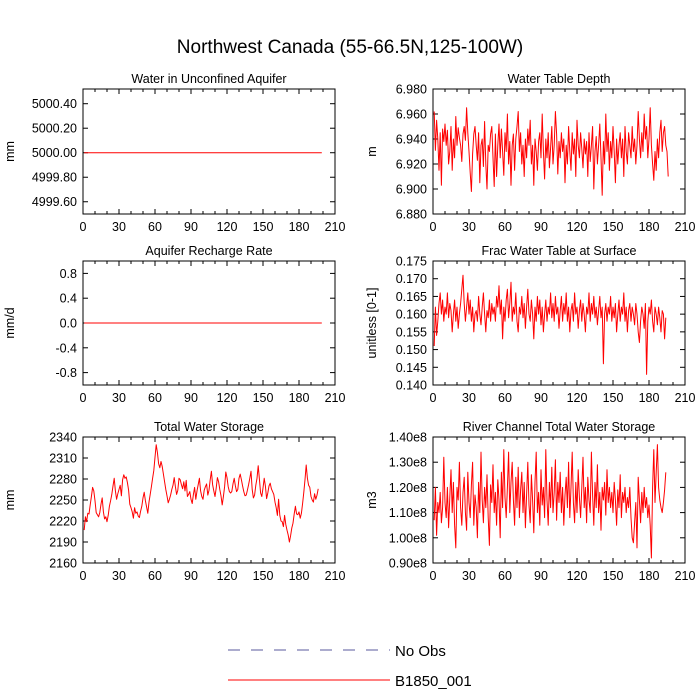  Describe the element at coordinates (411, 279) in the screenshot. I see `y-tick-label: 0.170` at that location.